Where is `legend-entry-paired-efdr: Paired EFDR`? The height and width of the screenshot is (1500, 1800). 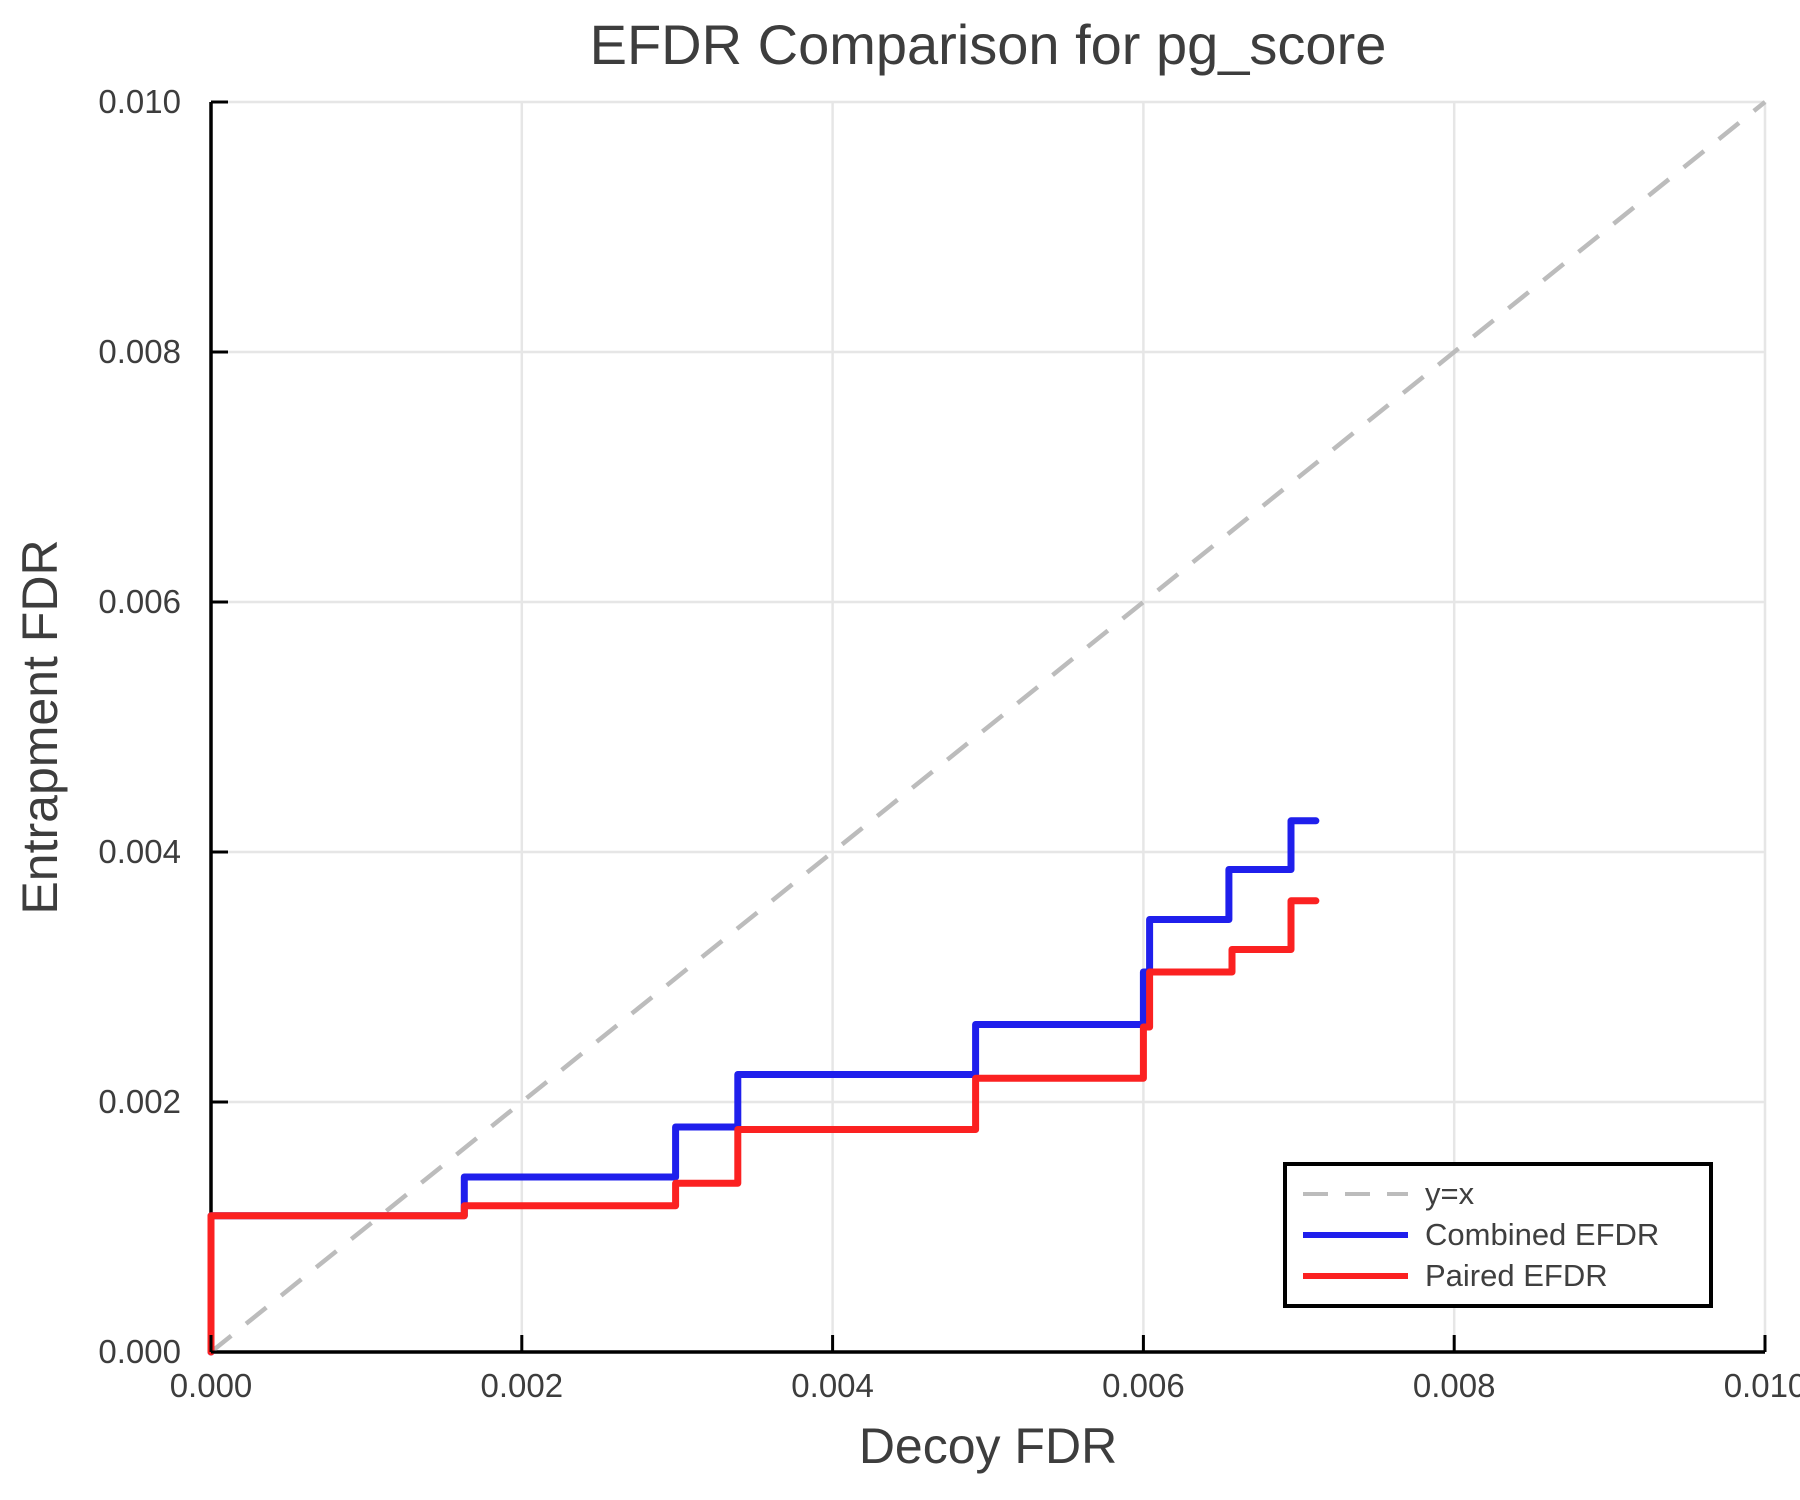 legend-entry-paired-efdr: Paired EFDR is located at coordinates (1506, 1276).